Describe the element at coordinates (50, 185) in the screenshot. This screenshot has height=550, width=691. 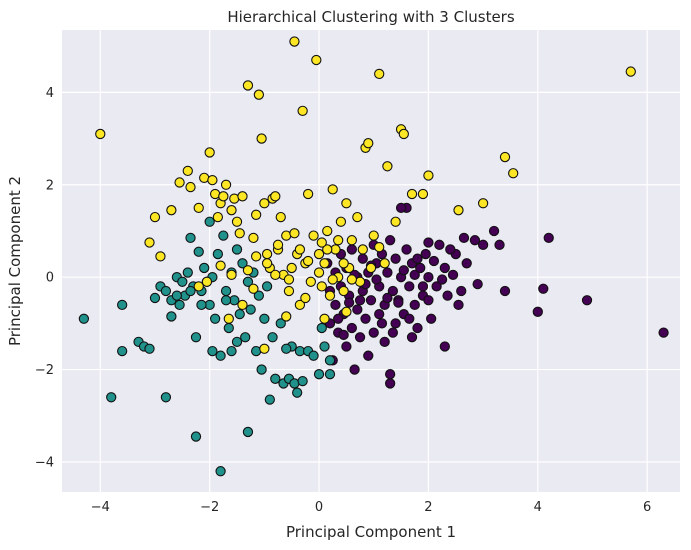
I see `y-tick-label: 2` at that location.